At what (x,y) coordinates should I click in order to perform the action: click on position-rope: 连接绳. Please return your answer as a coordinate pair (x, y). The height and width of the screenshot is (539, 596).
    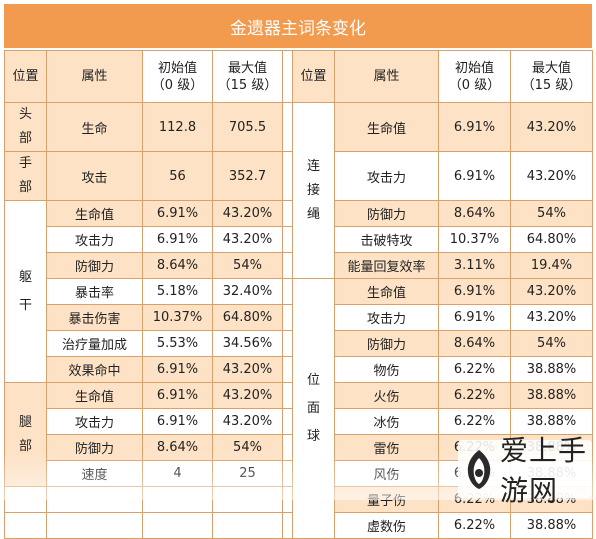
    Looking at the image, I should click on (313, 190).